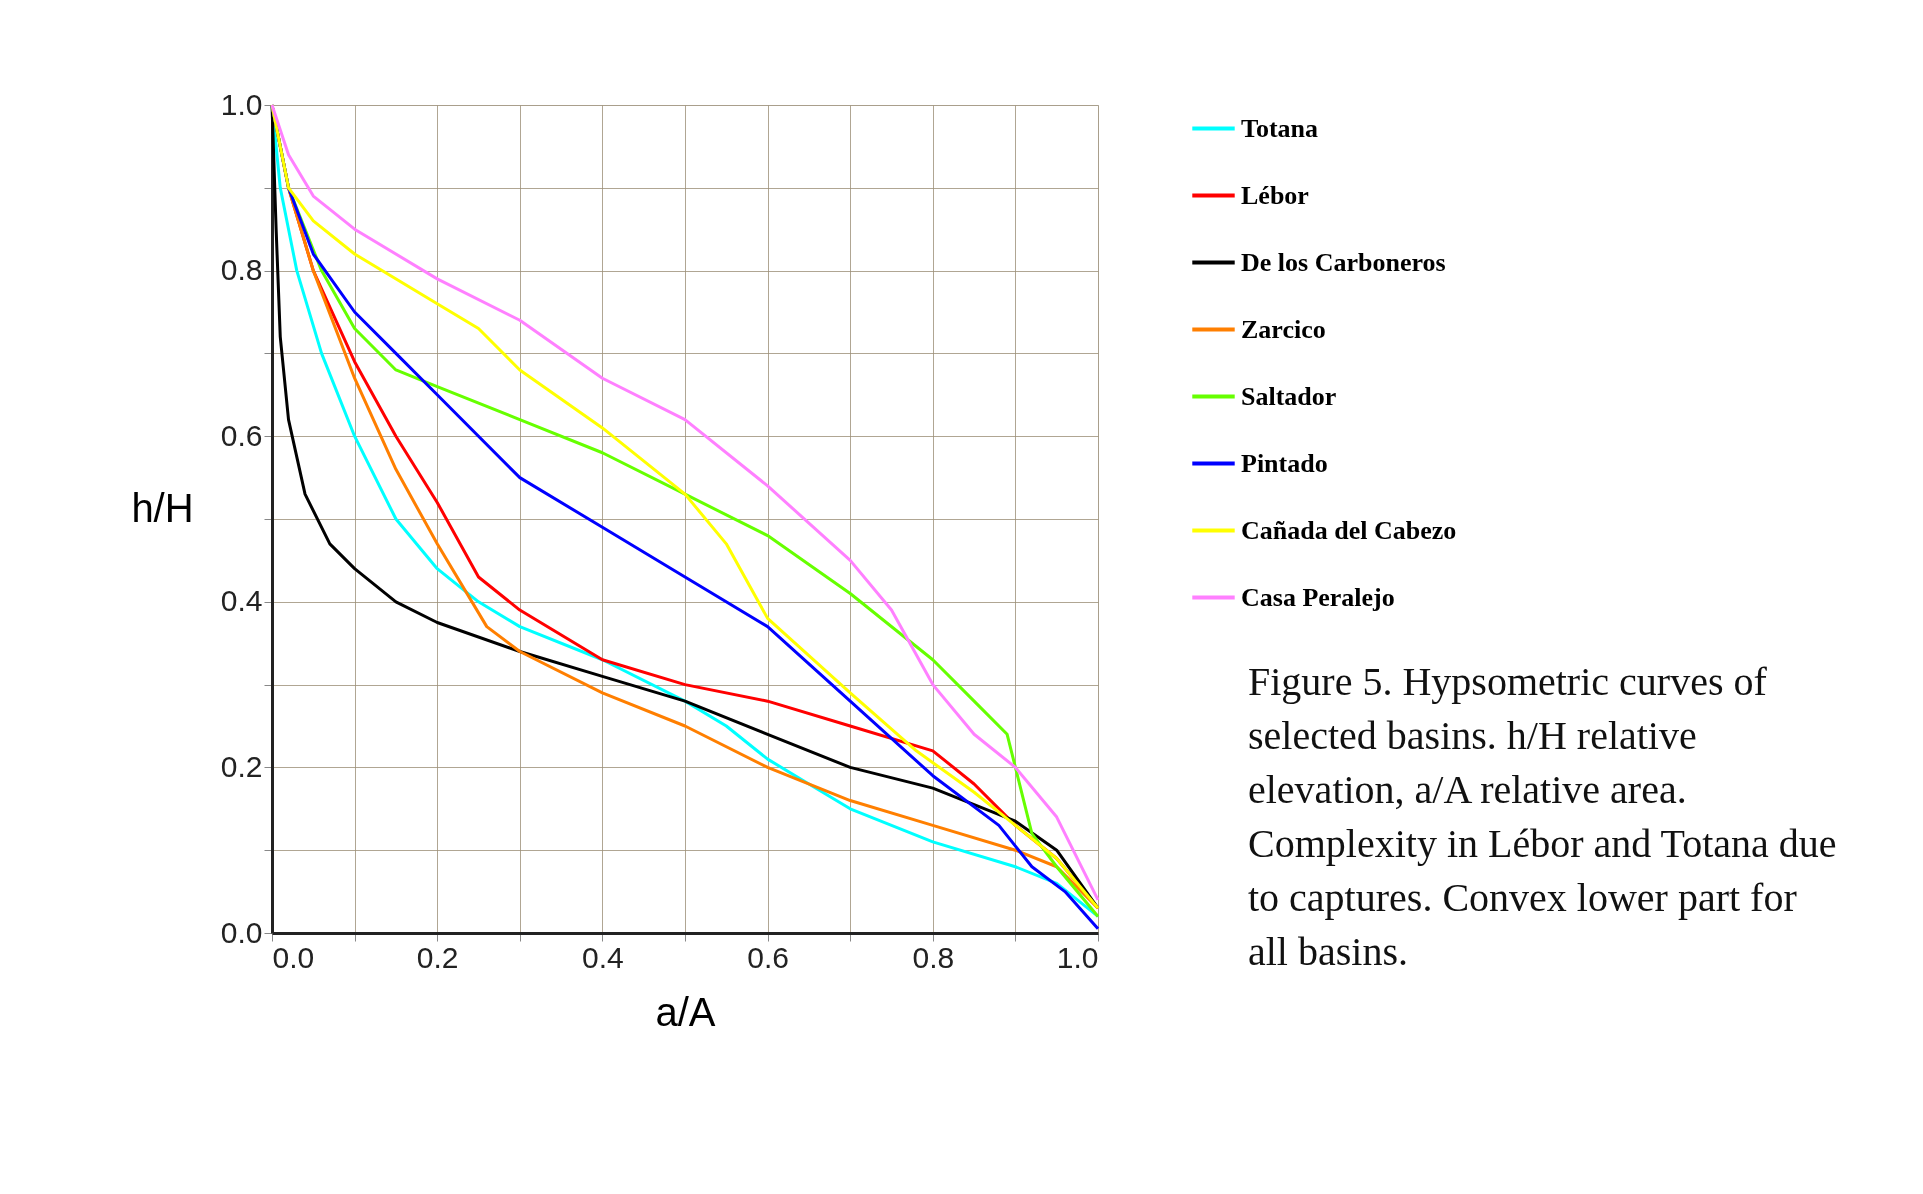 The height and width of the screenshot is (1194, 1923). Describe the element at coordinates (1349, 530) in the screenshot. I see `legend-label: Cañada del Cabezo` at that location.